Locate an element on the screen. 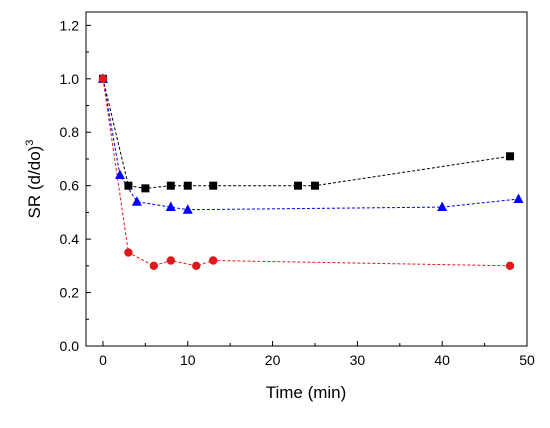 Image resolution: width=550 pixels, height=428 pixels. y-tick-label: 1.2 is located at coordinates (70, 25).